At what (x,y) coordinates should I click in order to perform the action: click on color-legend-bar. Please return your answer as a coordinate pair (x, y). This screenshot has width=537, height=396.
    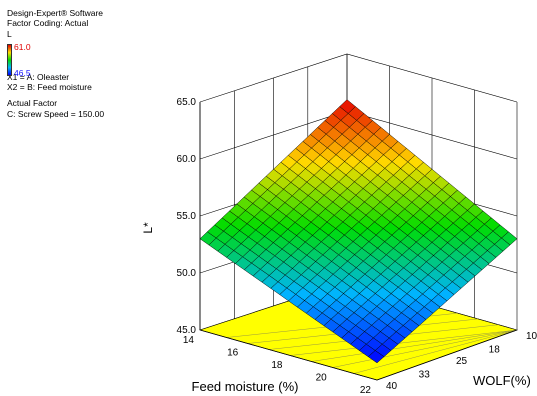
    Looking at the image, I should click on (9, 60).